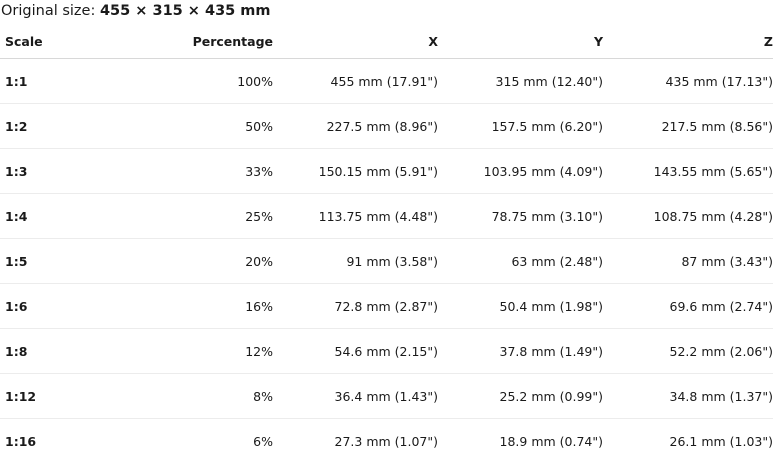  I want to click on table-cell: 52.2 mm (2.06"), so click(688, 351).